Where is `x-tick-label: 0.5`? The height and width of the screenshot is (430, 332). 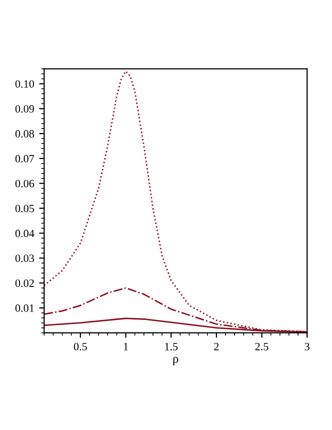 x-tick-label: 0.5 is located at coordinates (80, 346).